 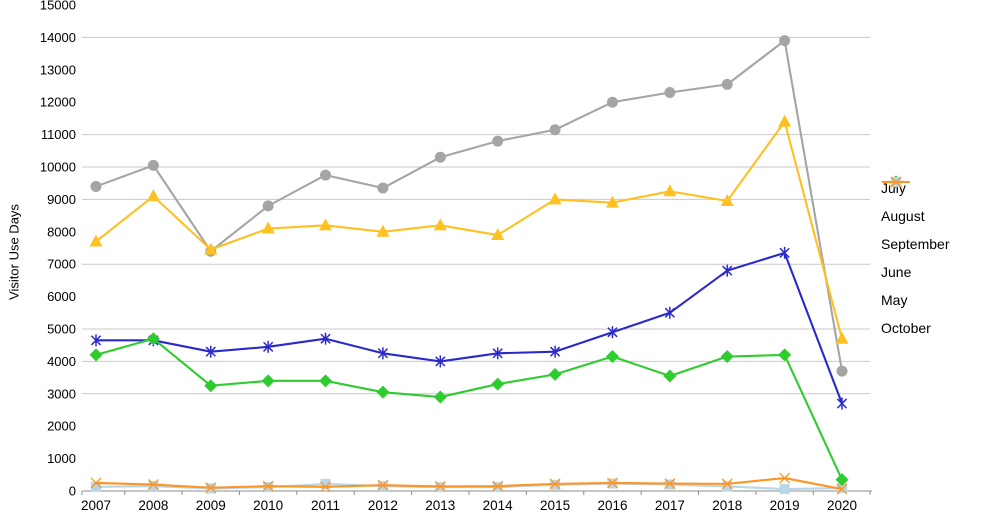 What do you see at coordinates (58, 69) in the screenshot?
I see `y-tick-label-13000: 13000` at bounding box center [58, 69].